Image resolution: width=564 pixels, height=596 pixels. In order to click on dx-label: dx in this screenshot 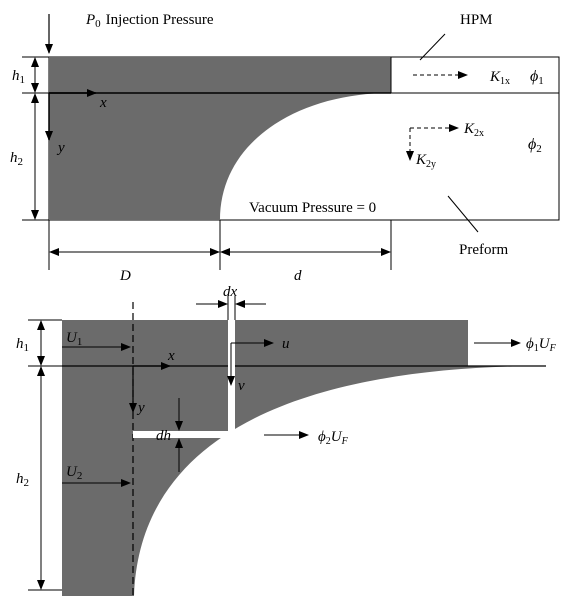, I will do `click(230, 292)`.